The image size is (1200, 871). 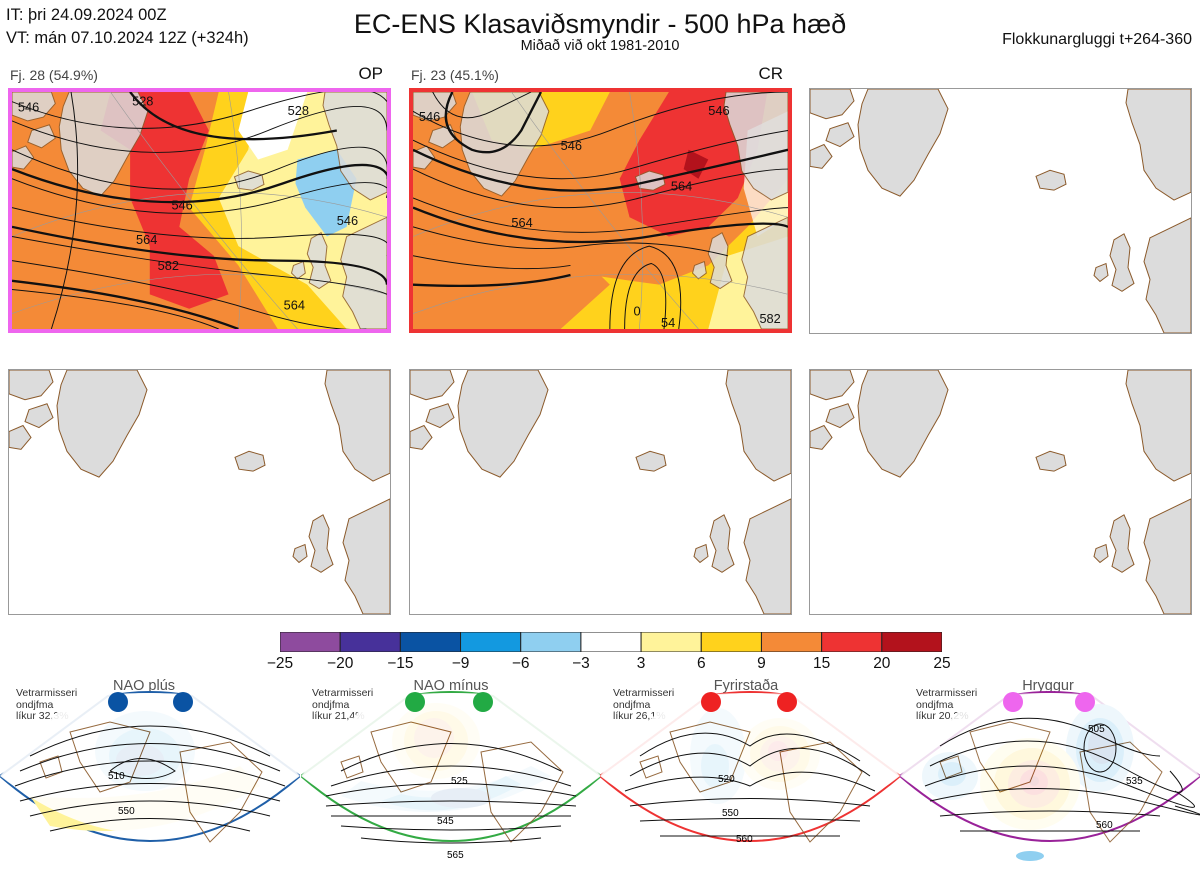 I want to click on regime-3-meta: Vetrarmisseri ondjfma líkur 26,1%, so click(x=644, y=704).